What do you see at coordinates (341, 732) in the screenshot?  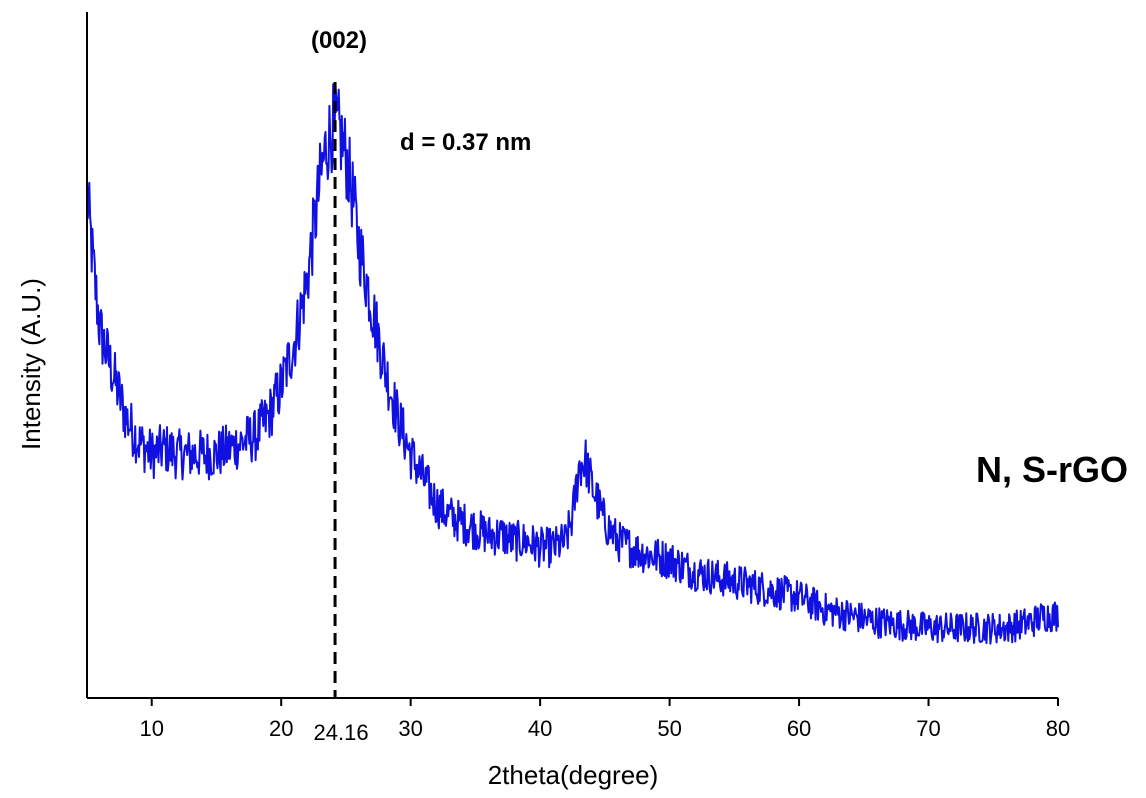 I see `peak-position-label: 24.16` at bounding box center [341, 732].